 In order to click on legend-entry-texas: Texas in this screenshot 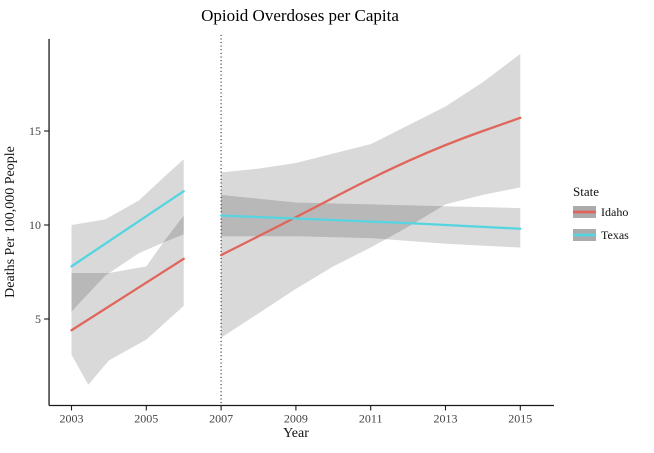, I will do `click(601, 235)`.